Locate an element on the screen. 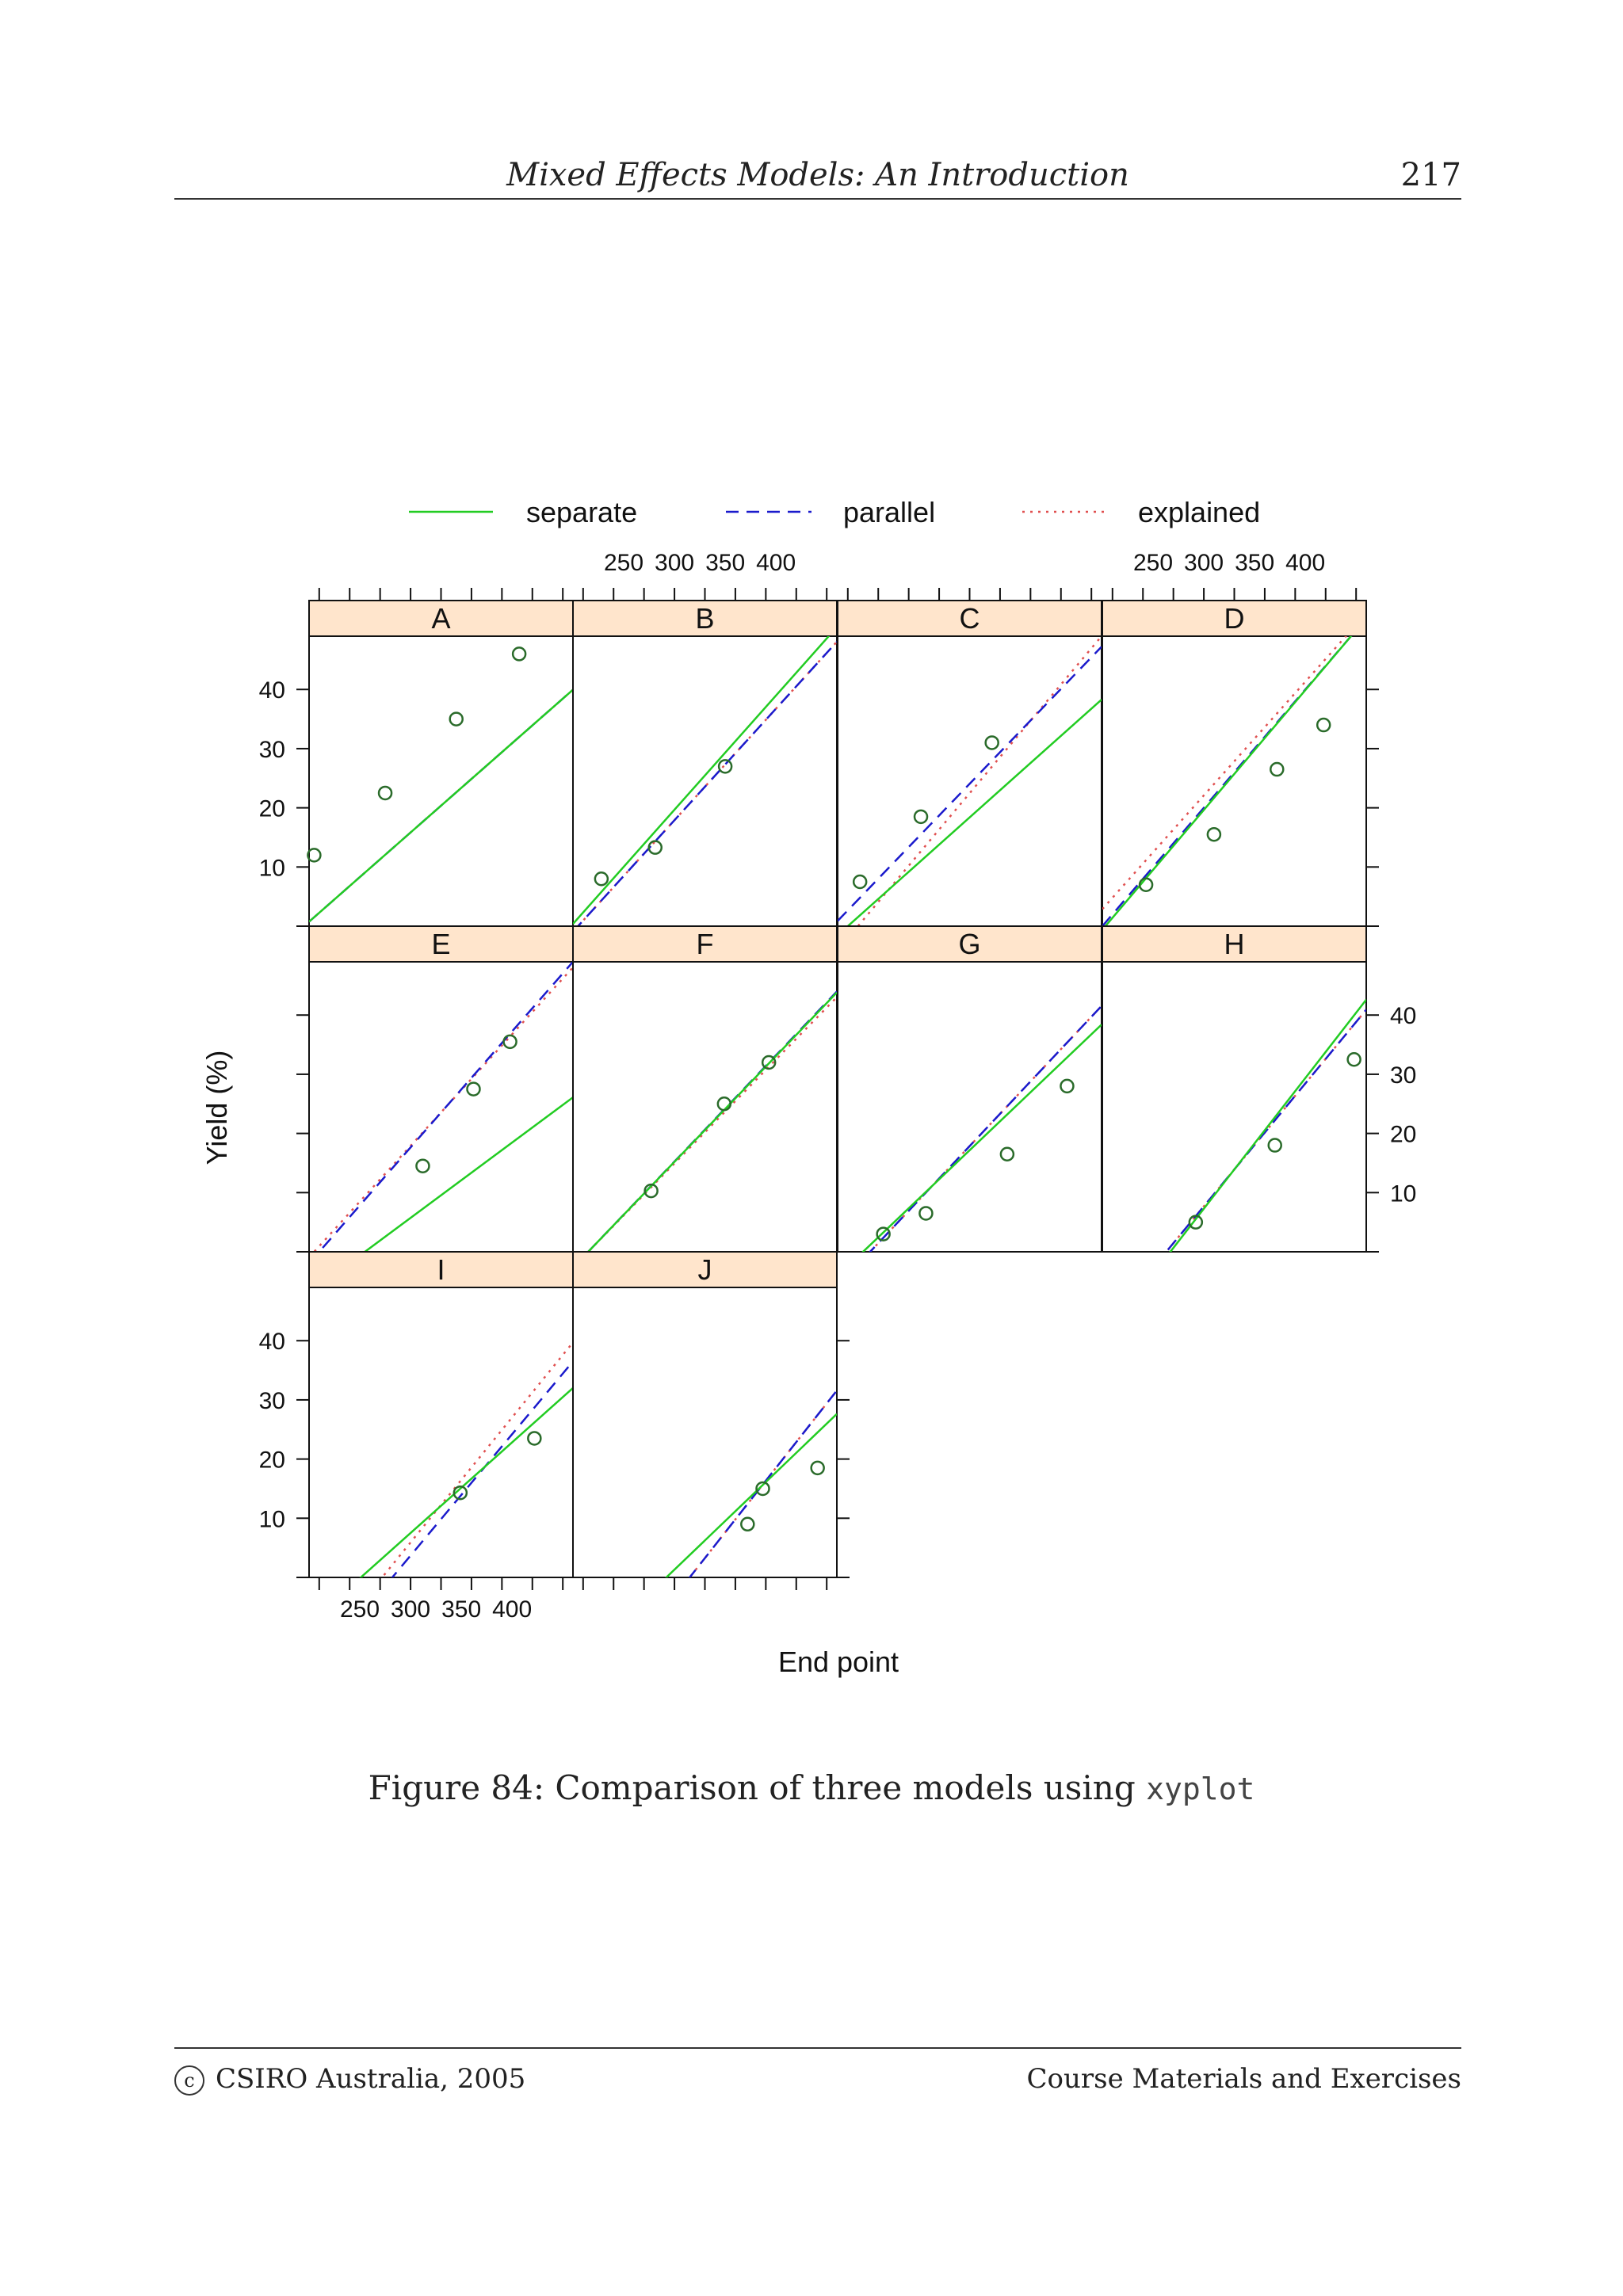 This screenshot has width=1623, height=2296. legend-label-explained: explained is located at coordinates (1199, 512).